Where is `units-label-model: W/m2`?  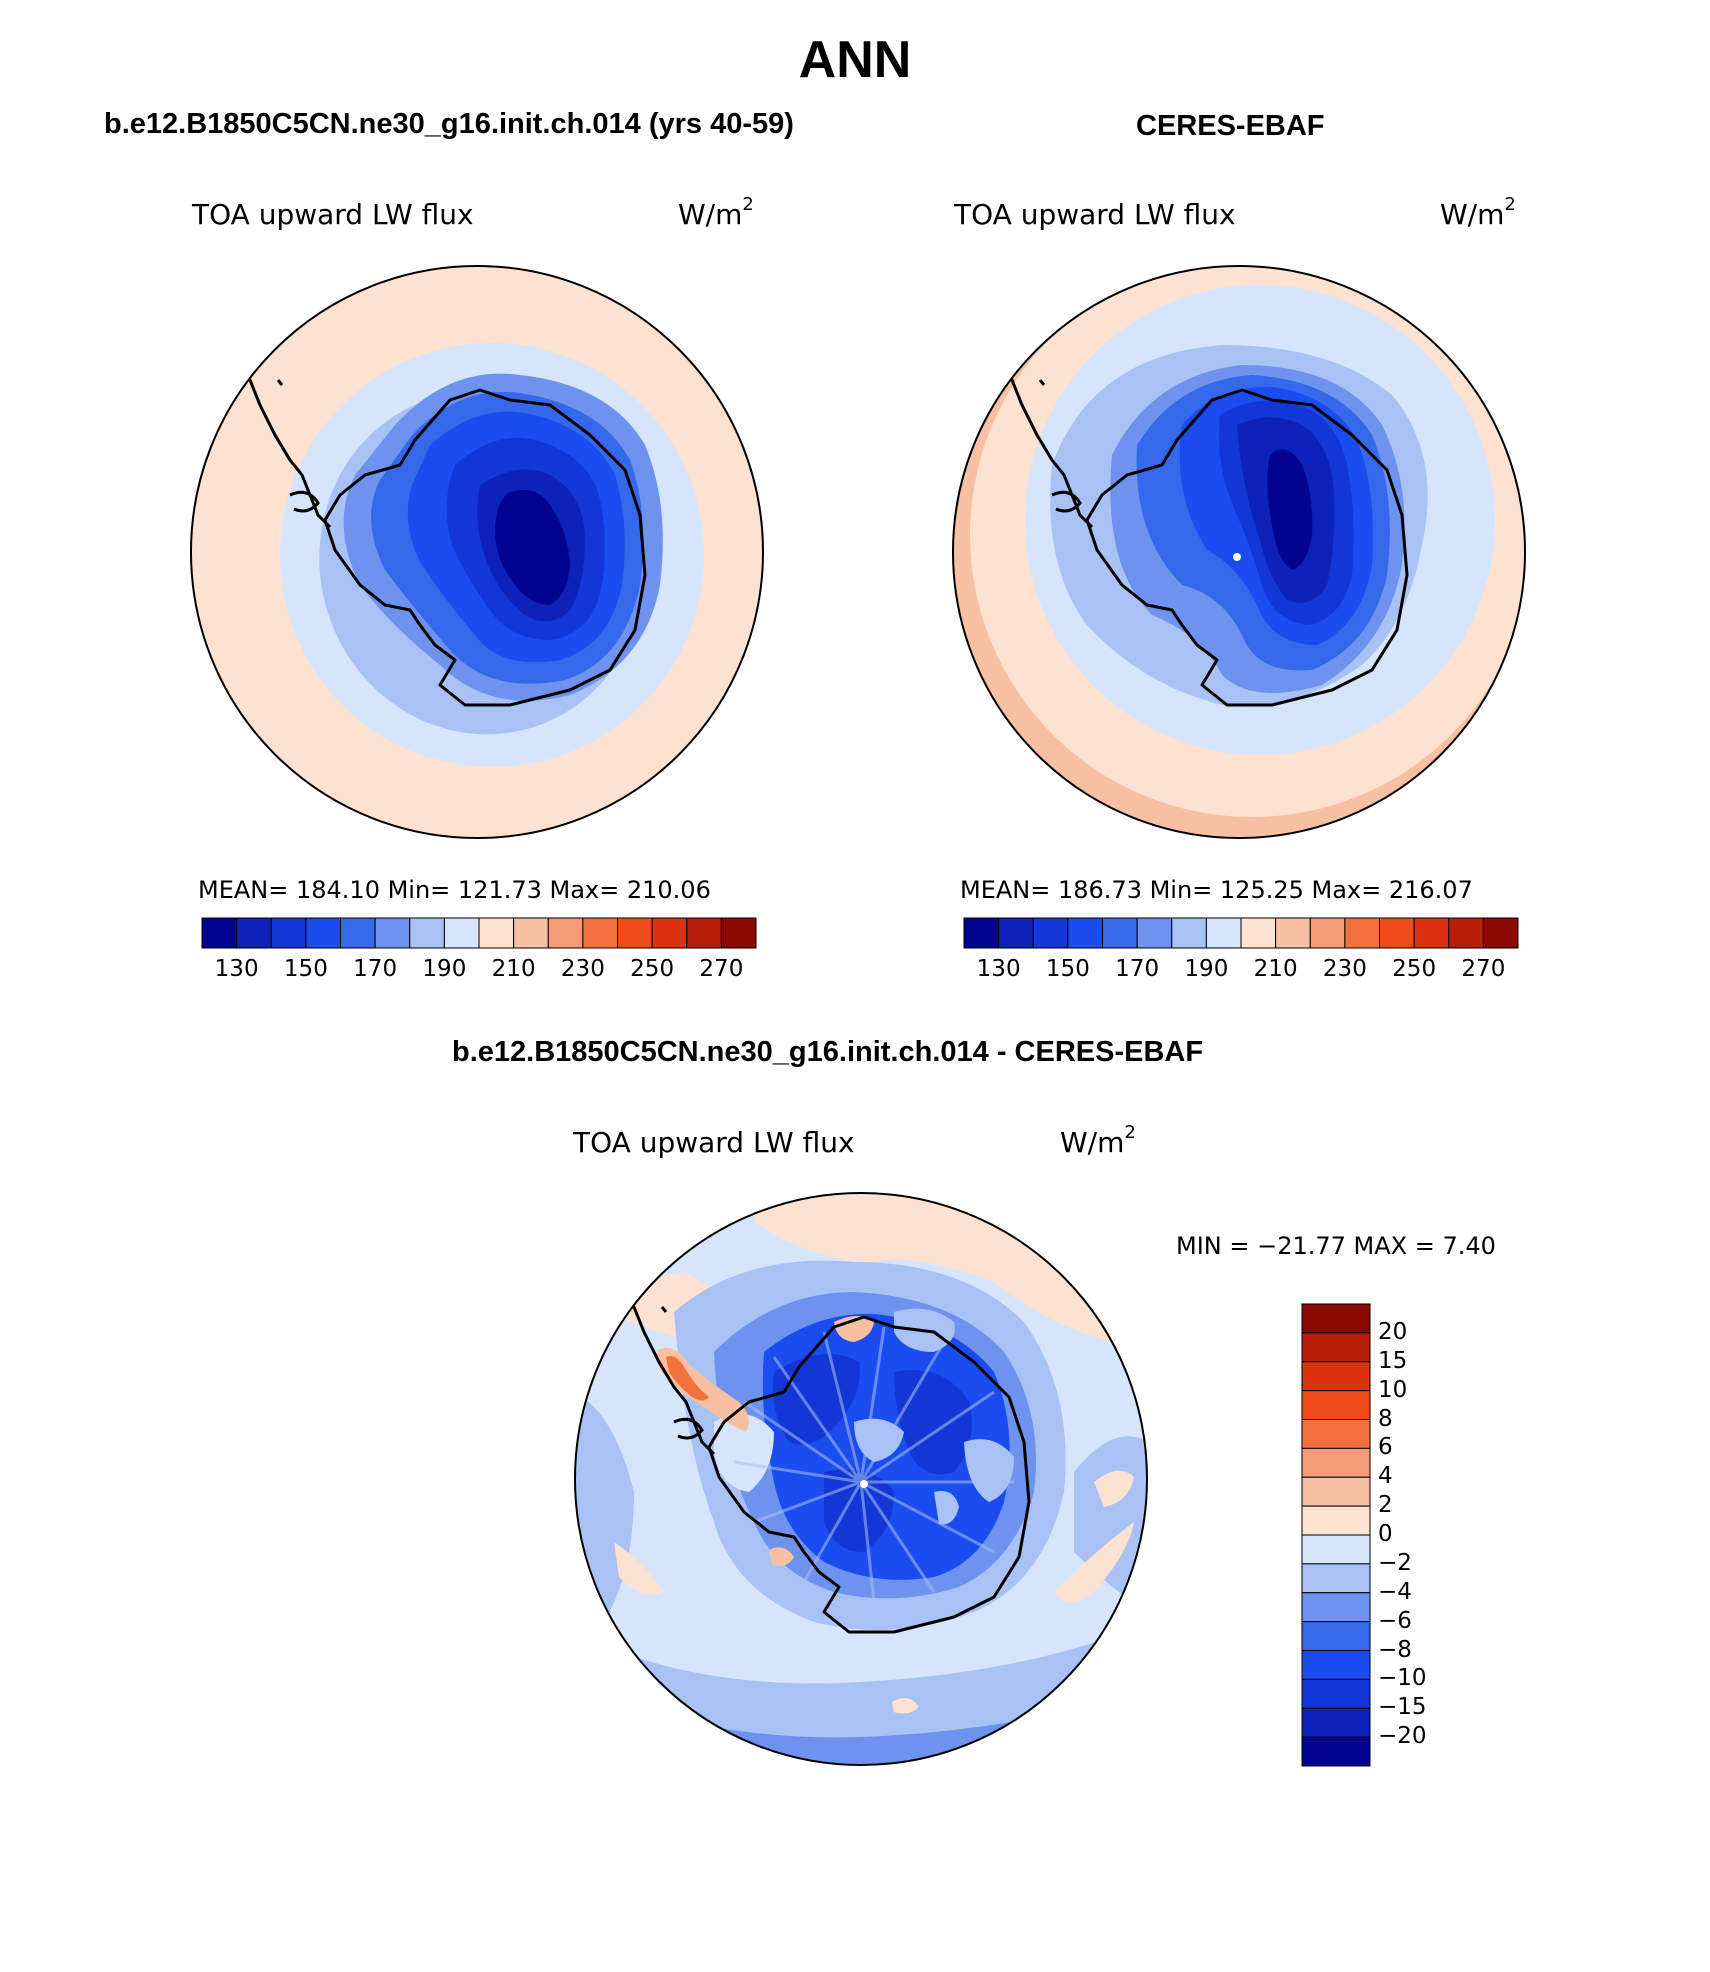
units-label-model: W/m2 is located at coordinates (716, 212).